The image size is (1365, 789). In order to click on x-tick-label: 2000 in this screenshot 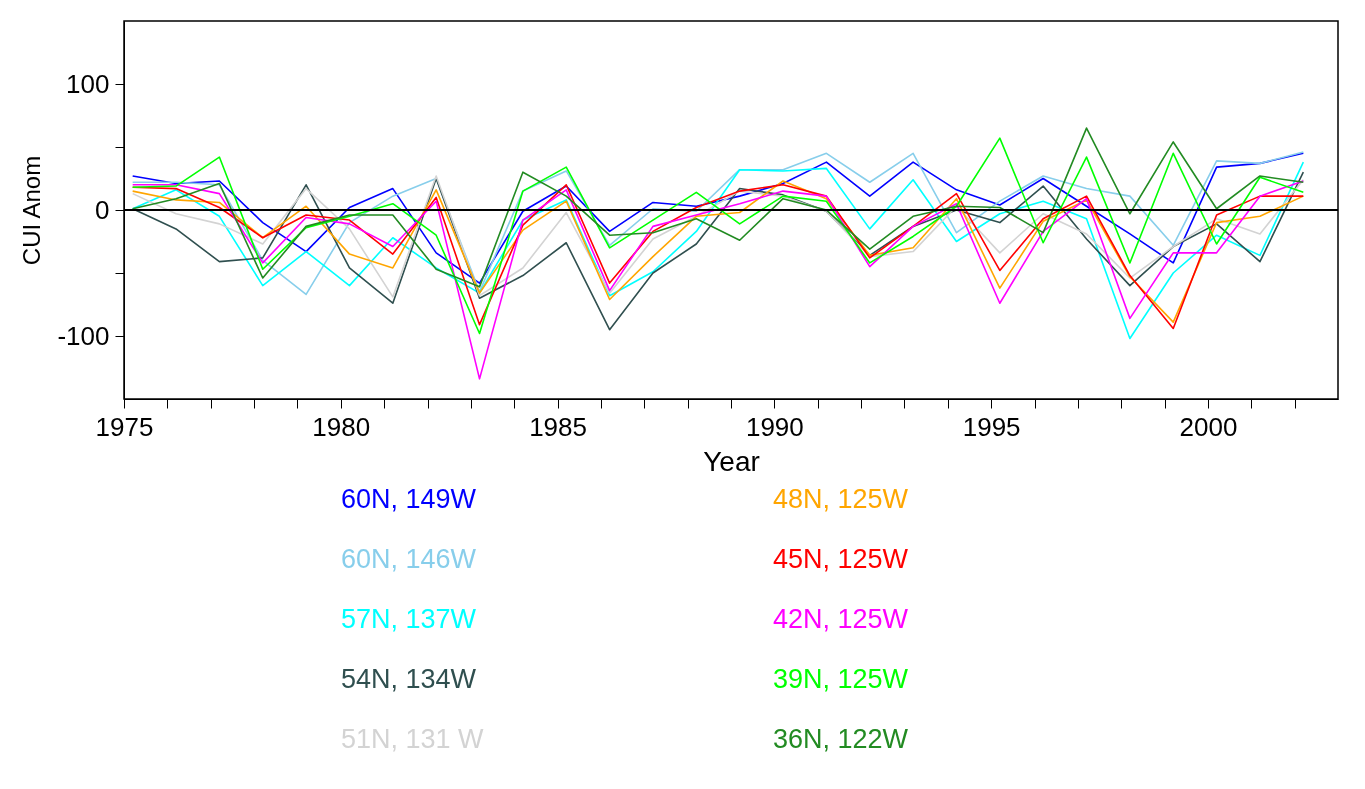, I will do `click(1208, 426)`.